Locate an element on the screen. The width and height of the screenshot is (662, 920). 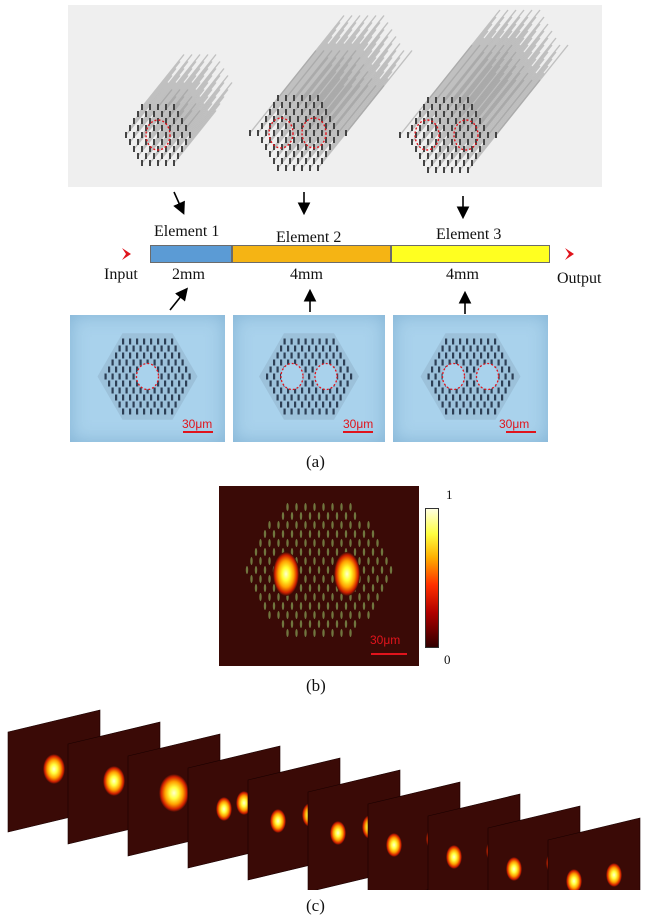
scale-bar-label-2: 30μm is located at coordinates (358, 424).